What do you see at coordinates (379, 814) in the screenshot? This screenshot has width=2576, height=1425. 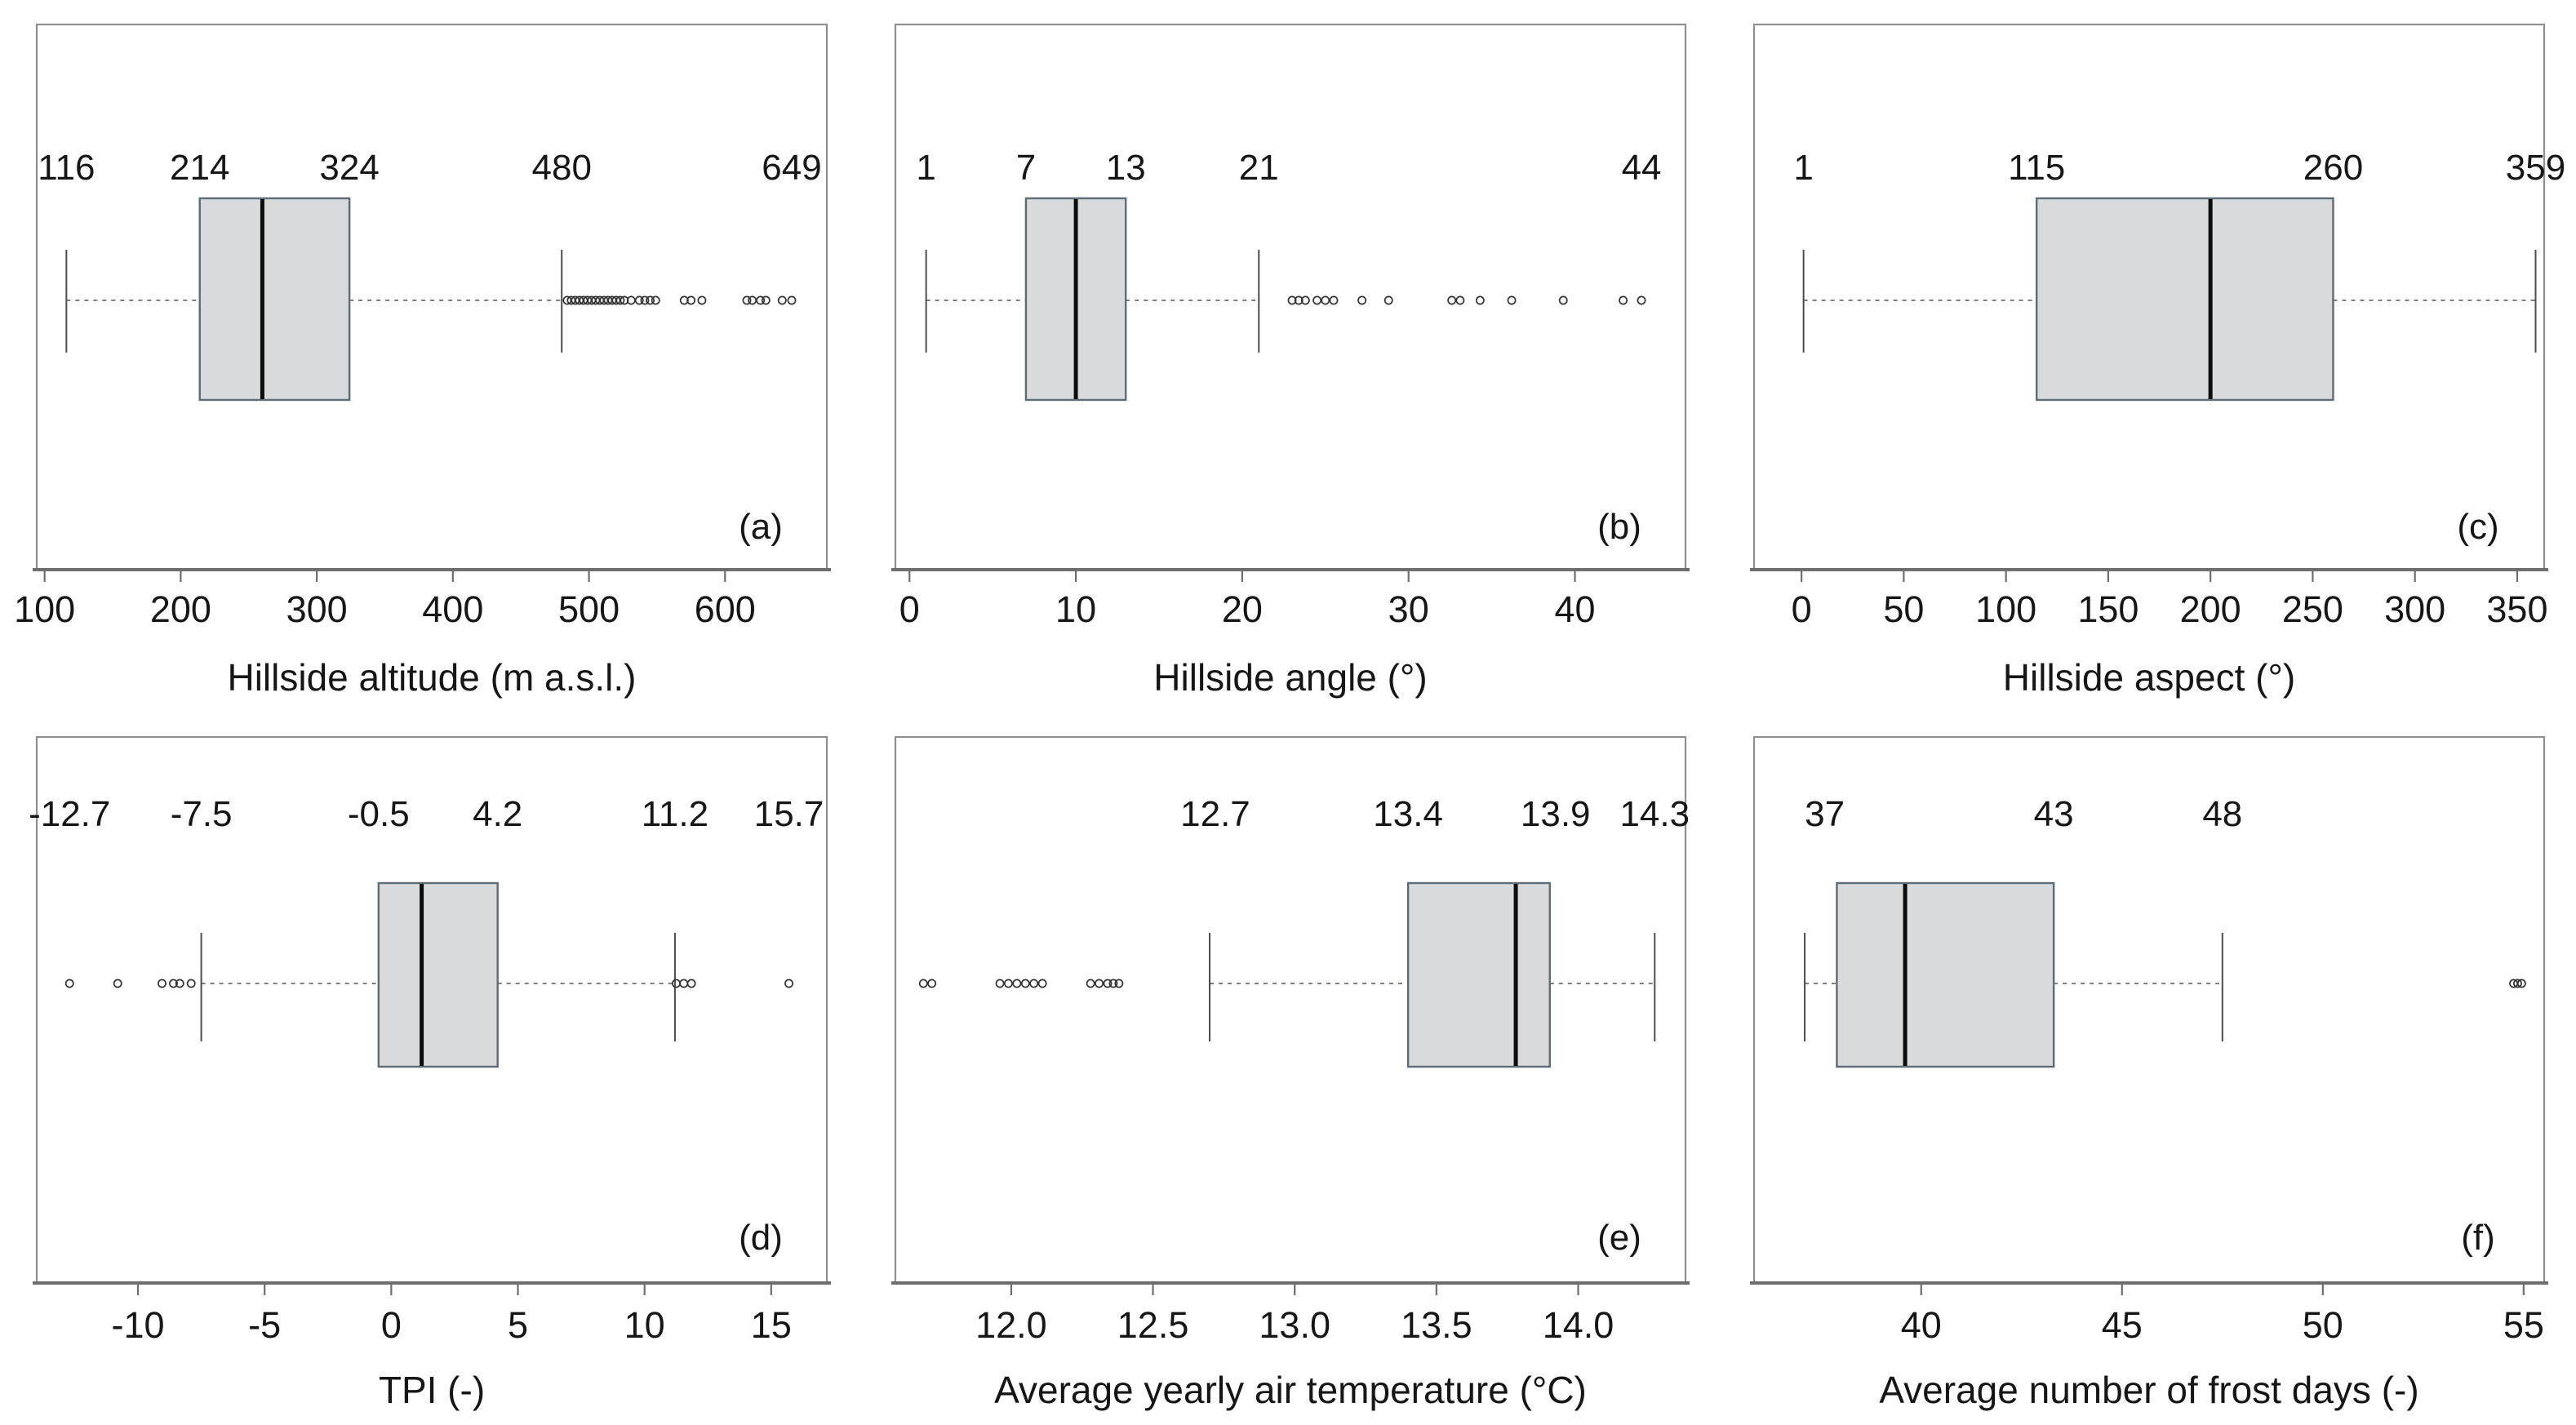 I see `value-label: -0.5` at bounding box center [379, 814].